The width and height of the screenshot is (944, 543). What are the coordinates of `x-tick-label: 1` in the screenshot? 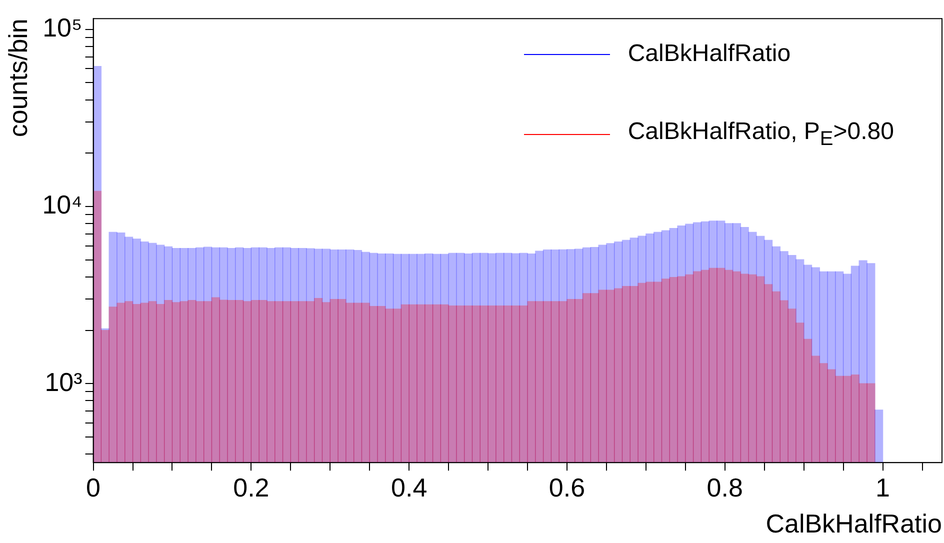 It's located at (883, 487).